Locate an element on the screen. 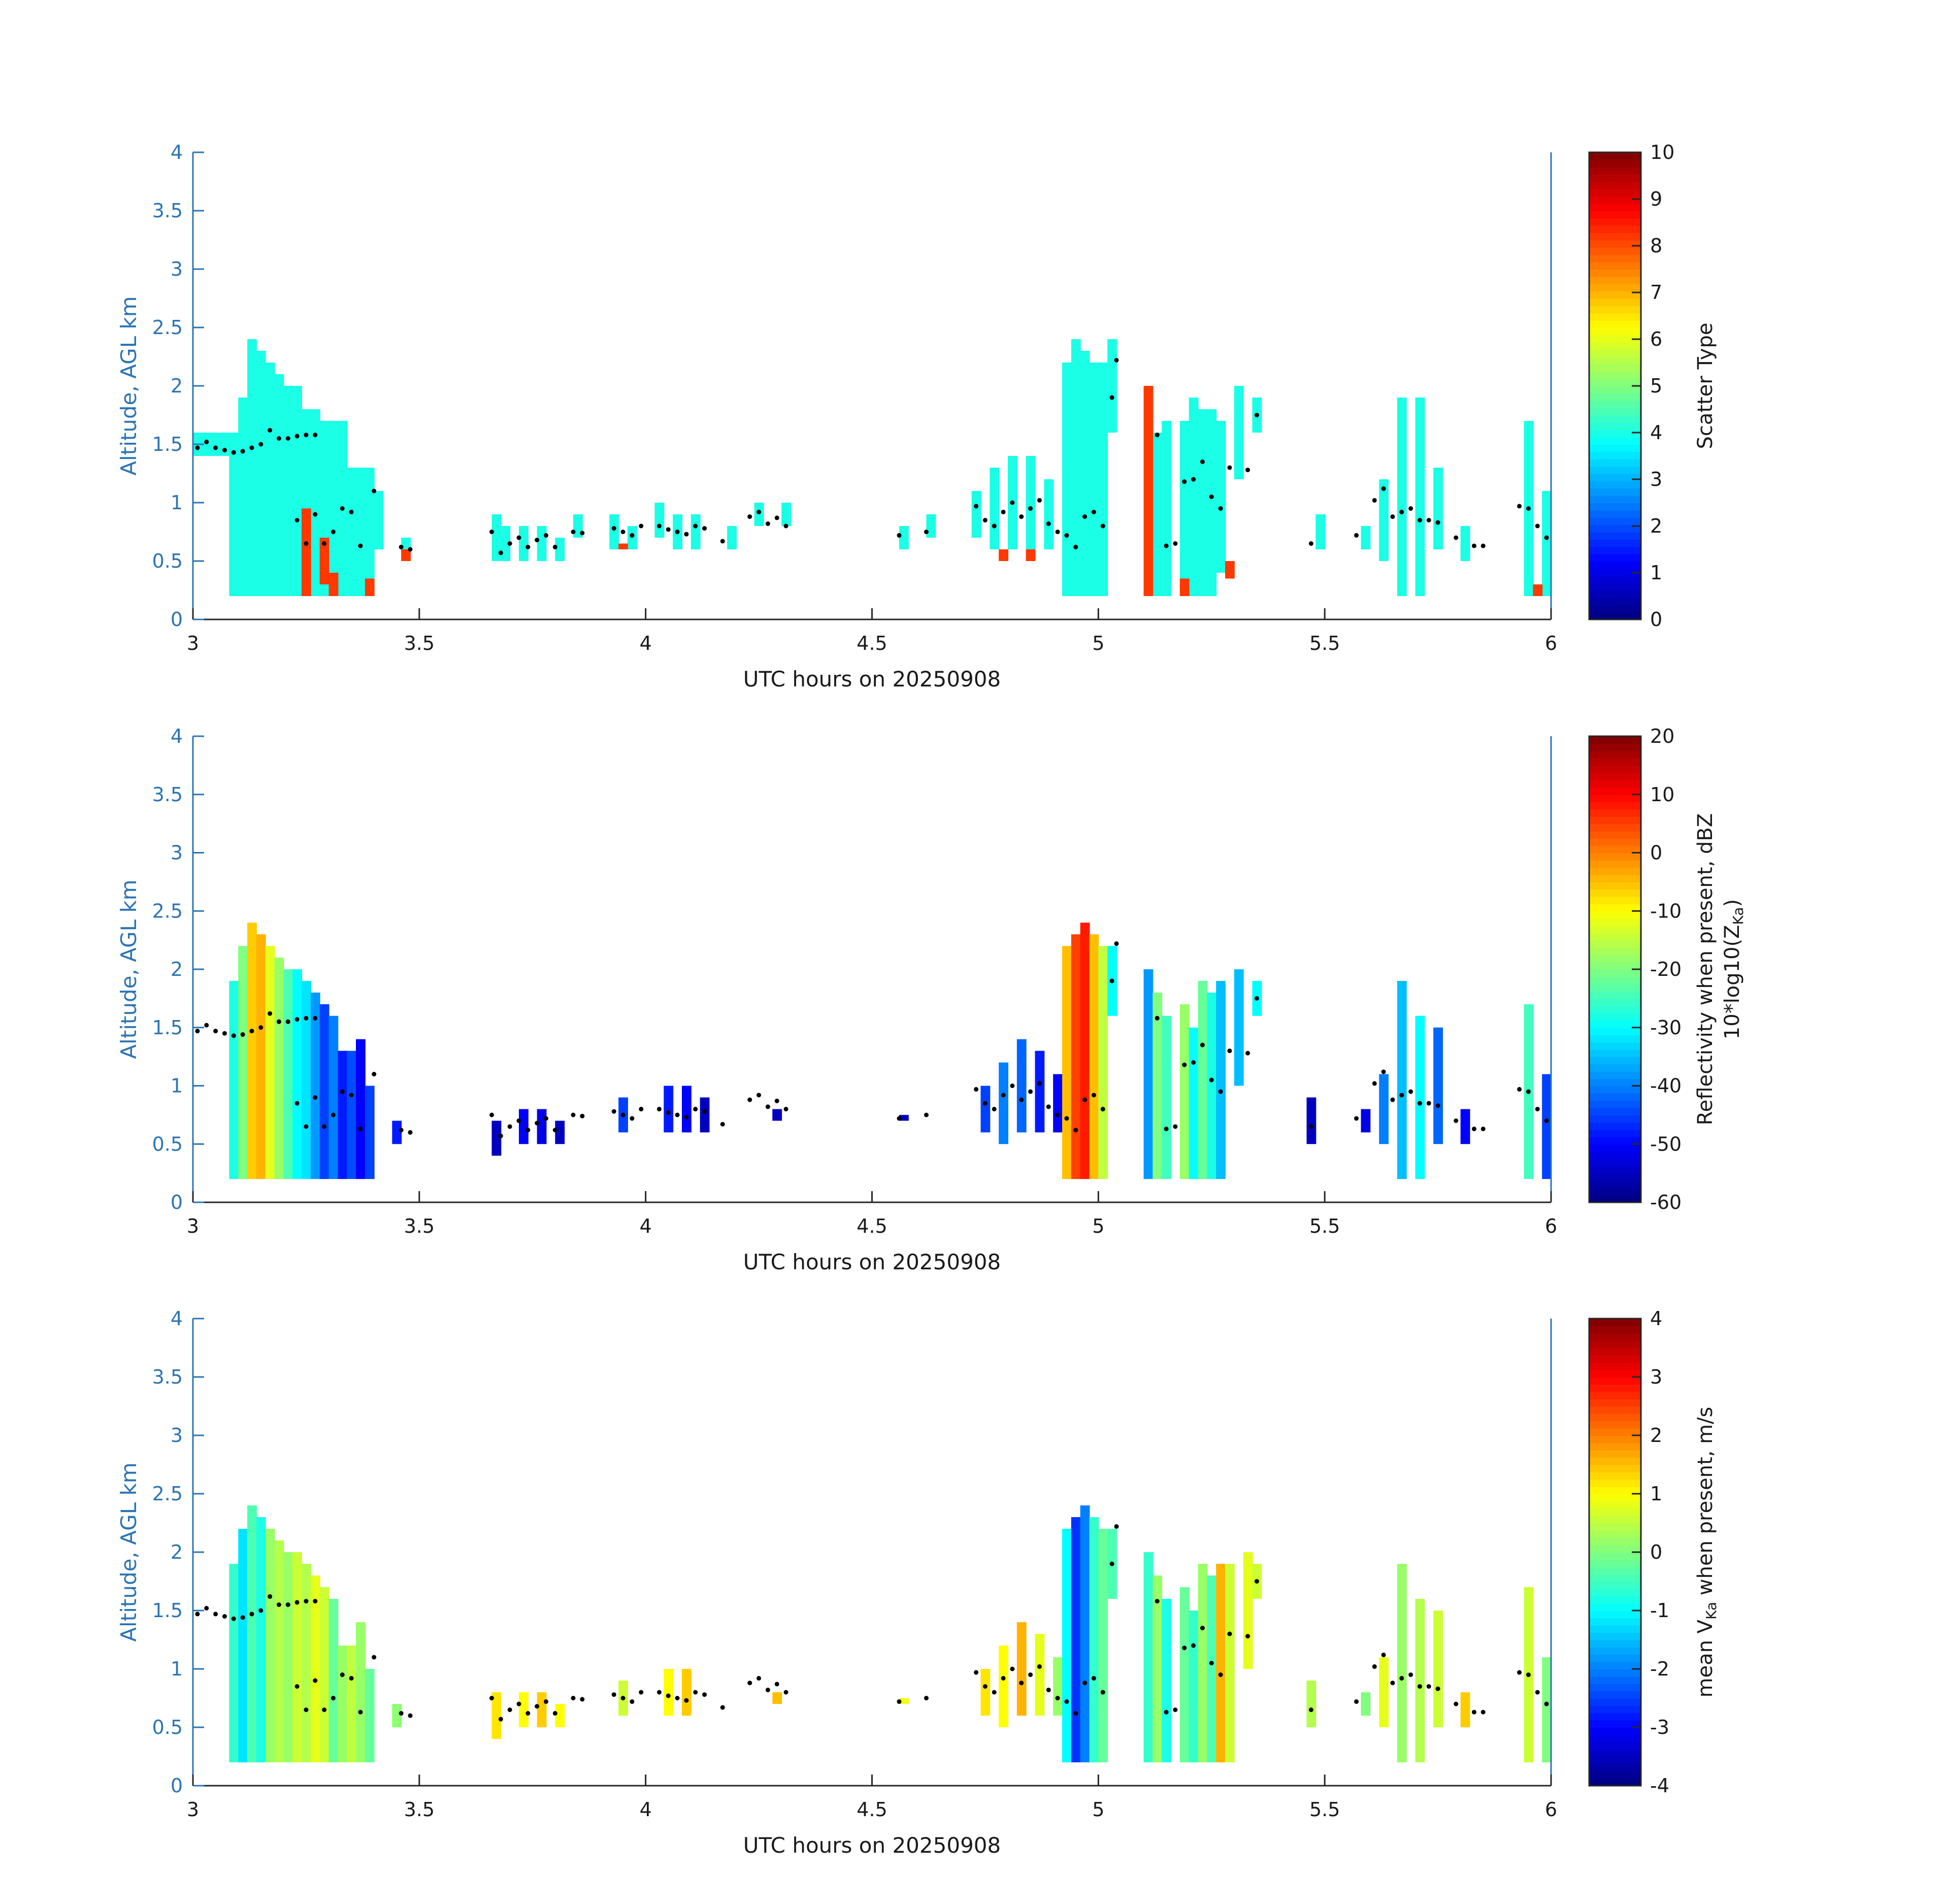 Image resolution: width=1942 pixels, height=1904 pixels. y-tick-label: 0 is located at coordinates (177, 1202).